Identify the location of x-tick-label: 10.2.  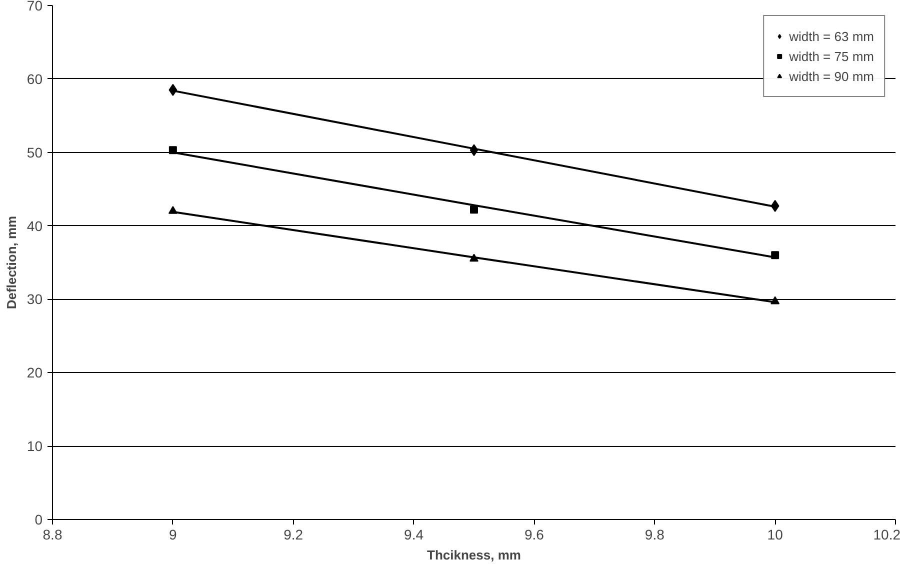
(887, 534).